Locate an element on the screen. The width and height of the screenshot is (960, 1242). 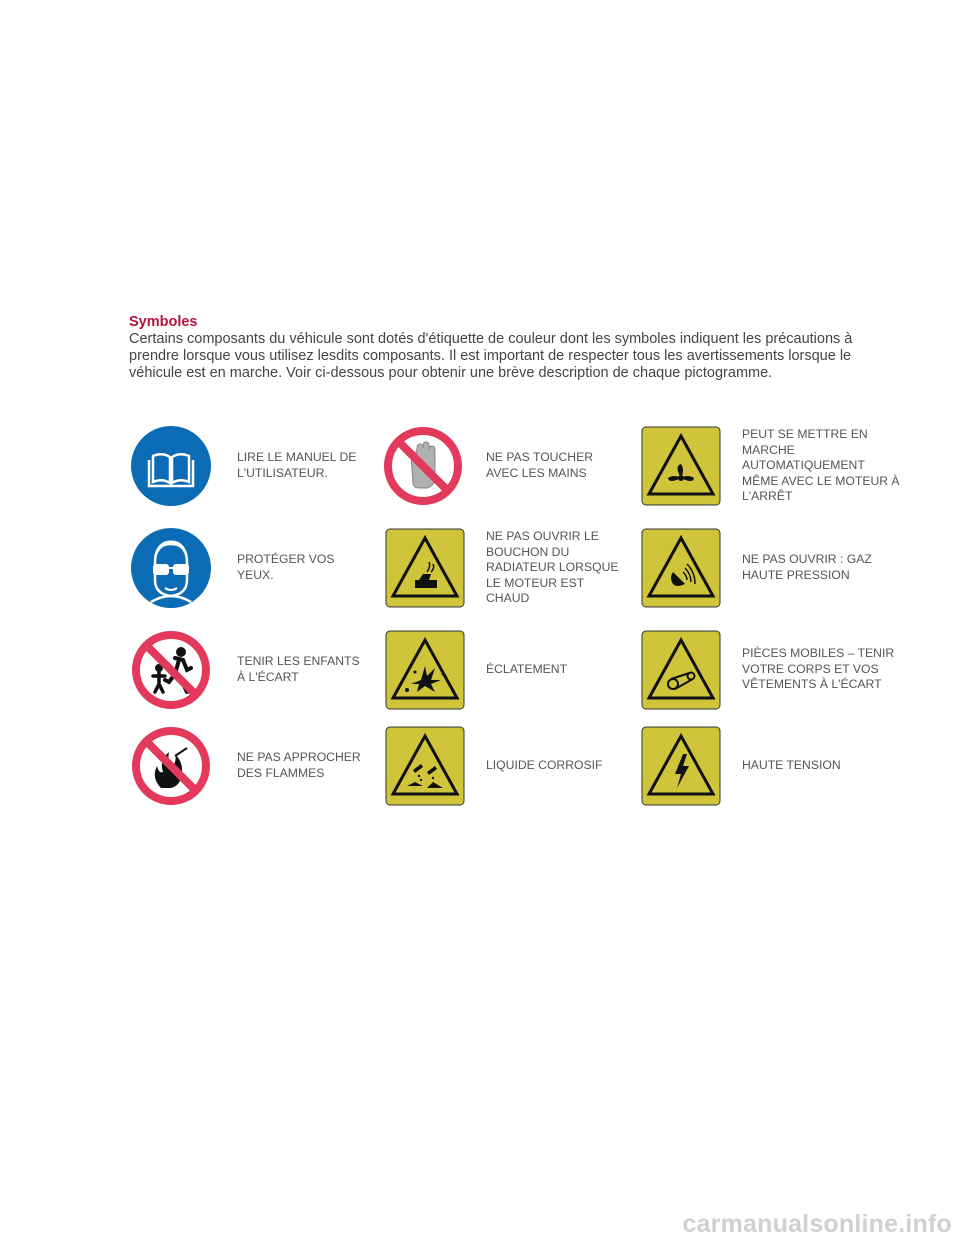
caption-high-voltage: HAUTE TENSION is located at coordinates (791, 765).